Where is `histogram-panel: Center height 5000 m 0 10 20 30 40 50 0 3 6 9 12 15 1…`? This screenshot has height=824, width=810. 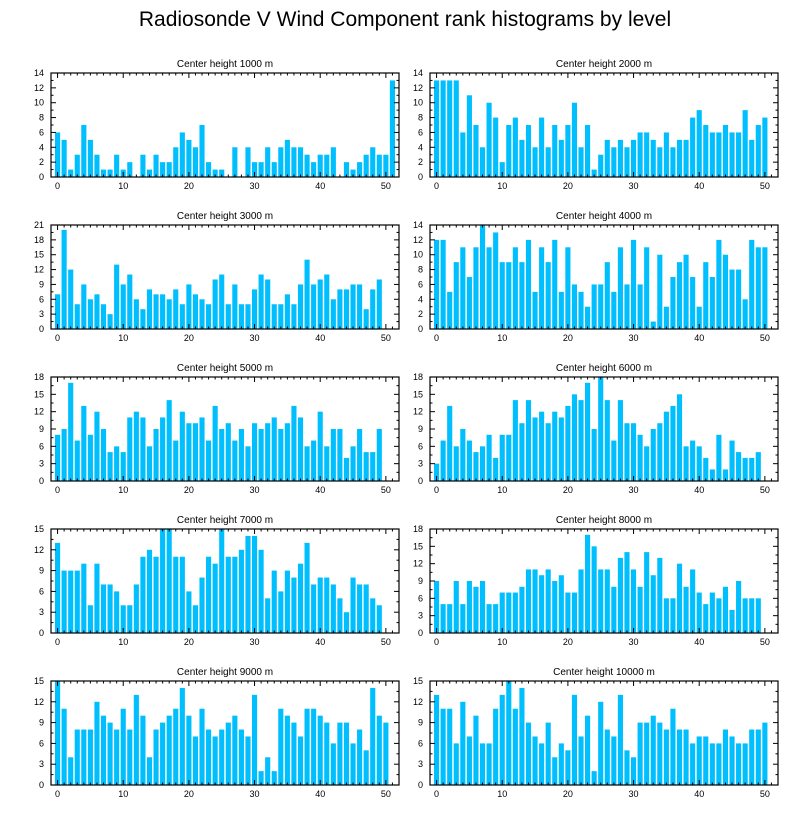
histogram-panel: Center height 5000 m 0 10 20 30 40 50 0 3 6 9 12 15 1… is located at coordinates (217, 429).